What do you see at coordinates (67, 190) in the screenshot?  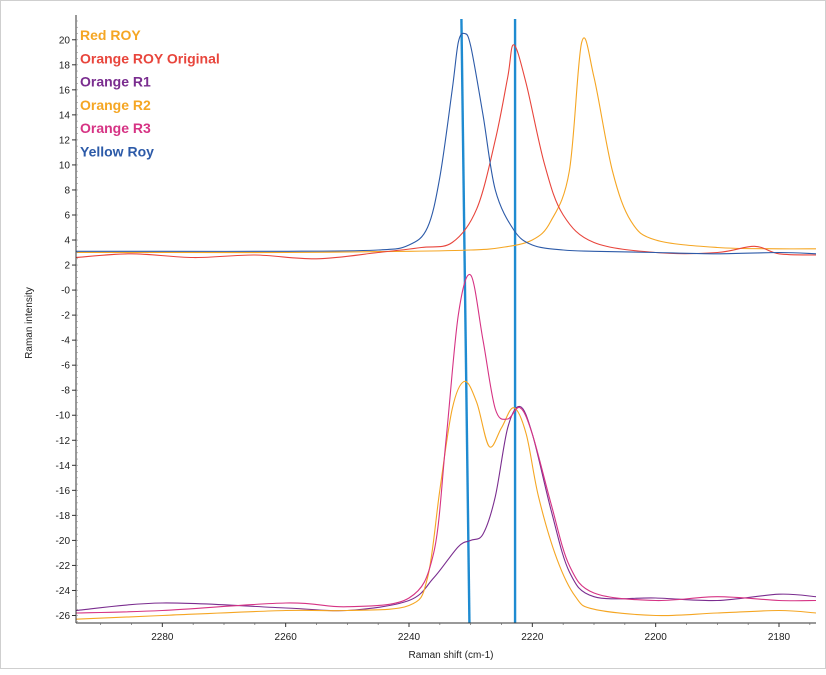 I see `y-tick-label: 8` at bounding box center [67, 190].